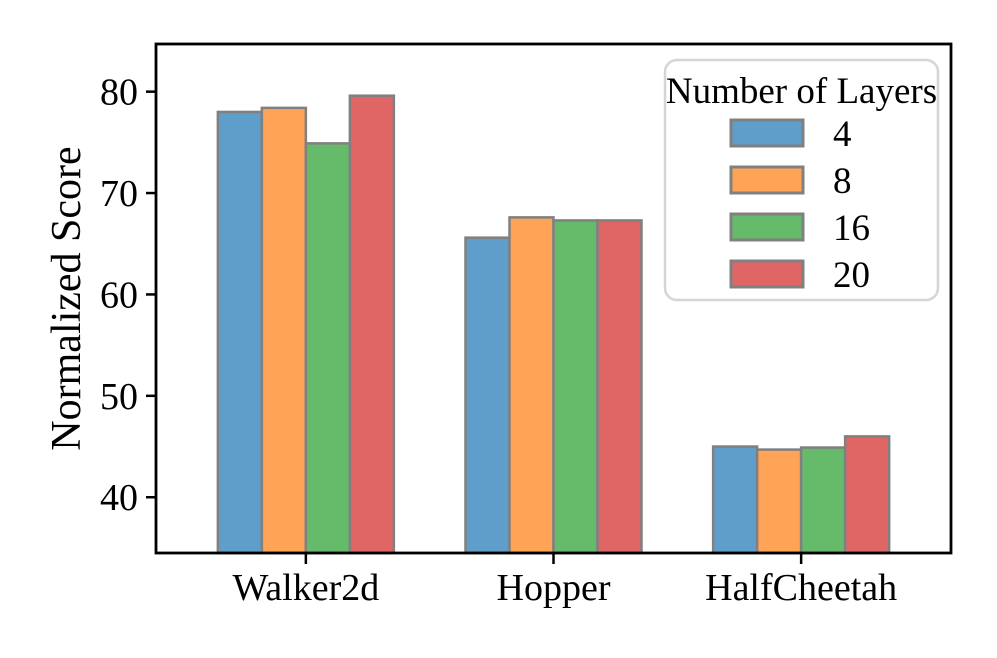  Describe the element at coordinates (305, 588) in the screenshot. I see `x-tick-label-walker2d: Walker2d` at that location.